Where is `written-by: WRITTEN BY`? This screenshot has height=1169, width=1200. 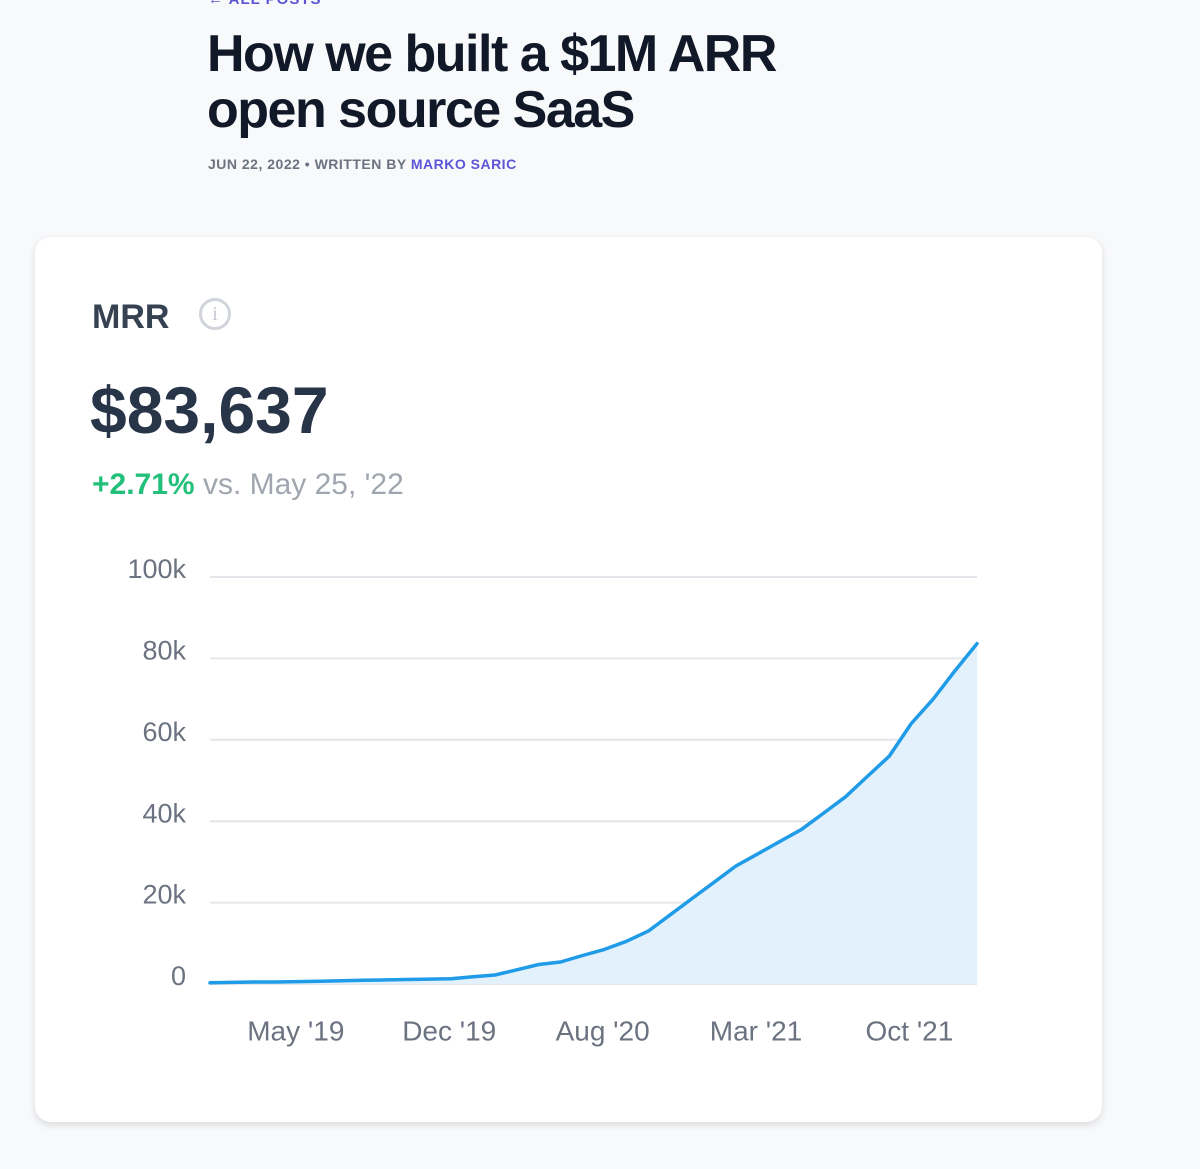 written-by: WRITTEN BY is located at coordinates (360, 164).